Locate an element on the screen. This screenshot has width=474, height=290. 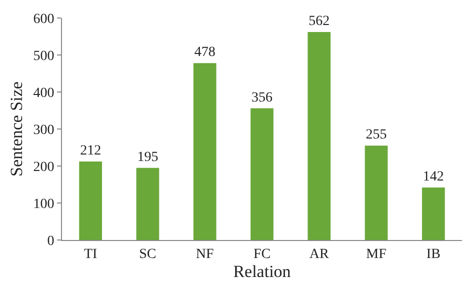
y-tick-label: 0 is located at coordinates (50, 241).